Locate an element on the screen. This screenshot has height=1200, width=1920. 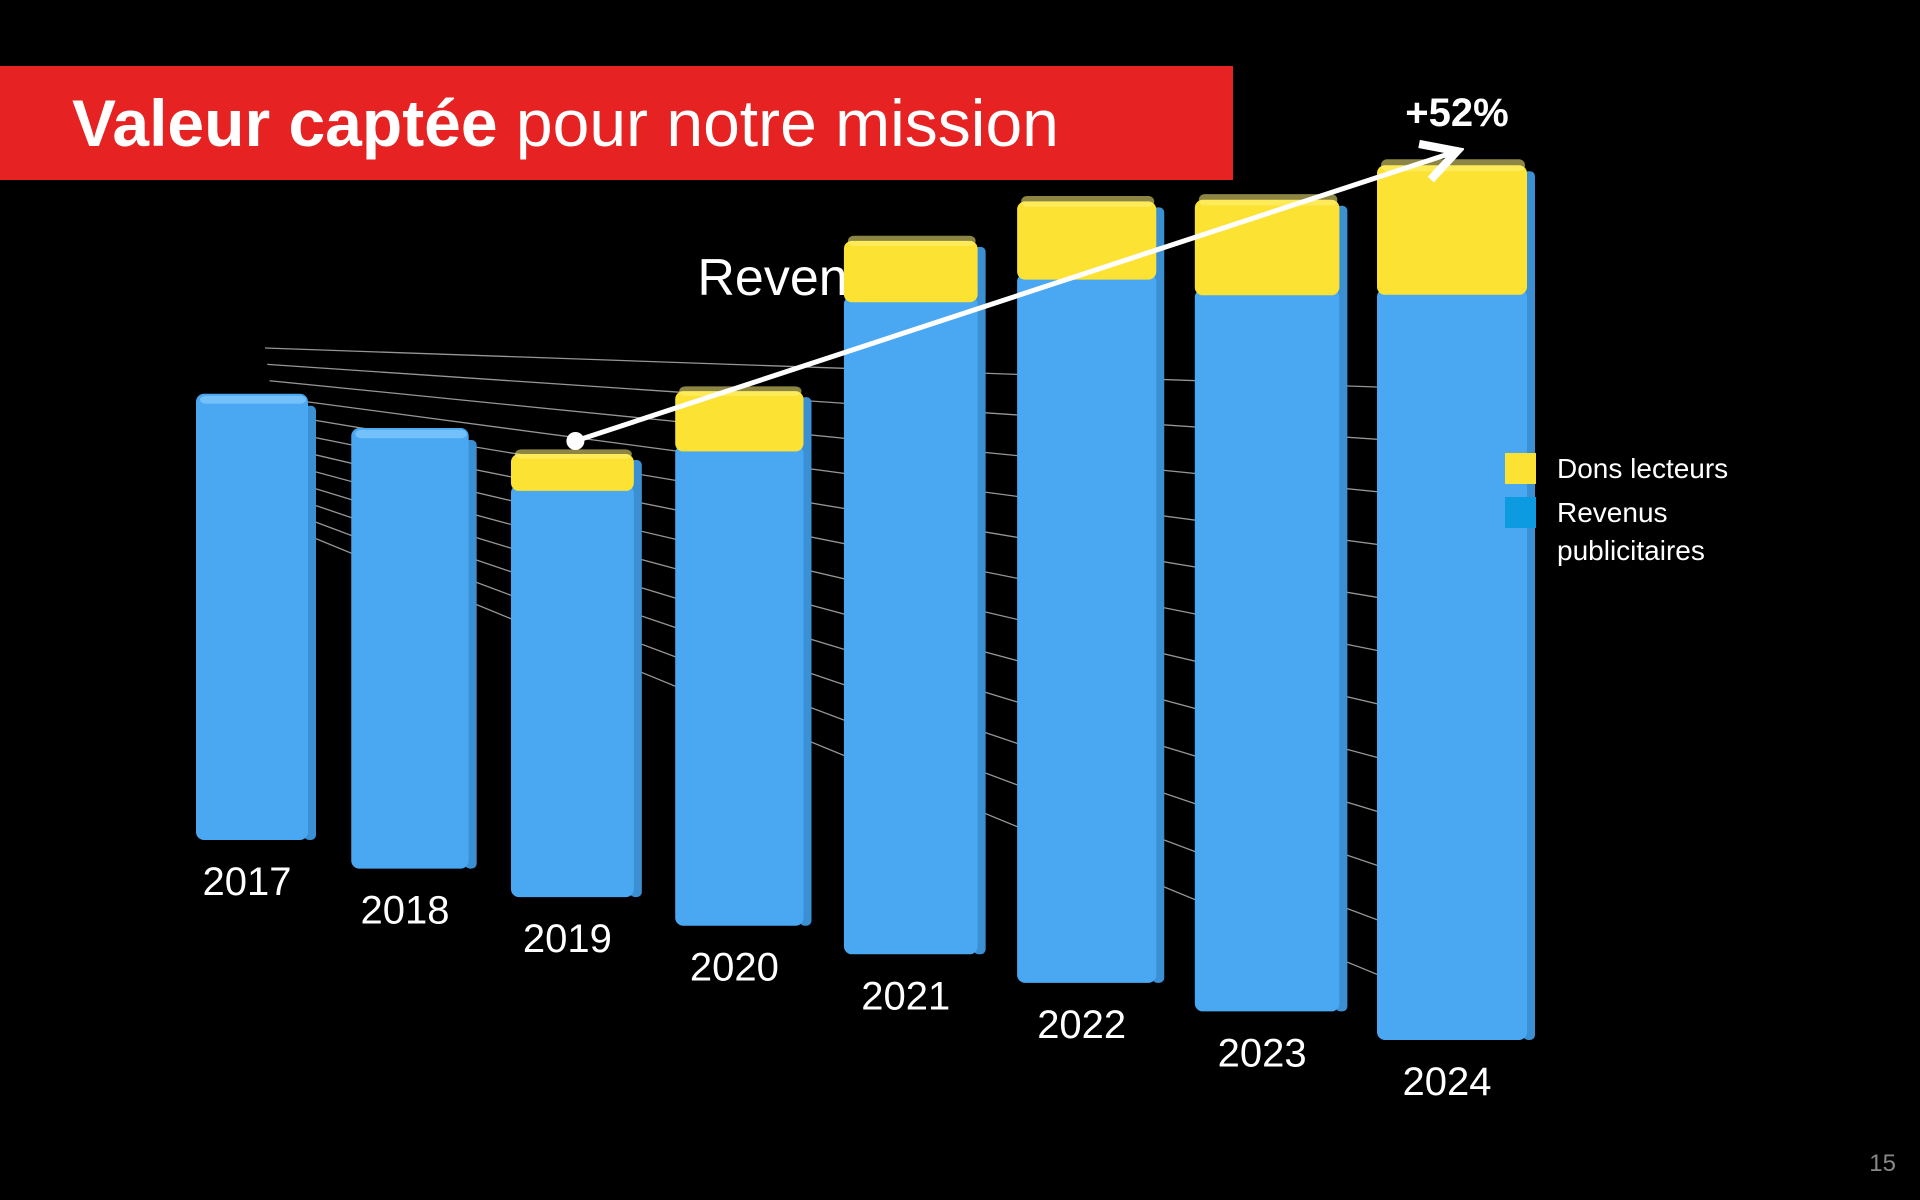
year-labels: 2017 2018 2019 2020 2021 2022 2023 2024 is located at coordinates (847, 982).